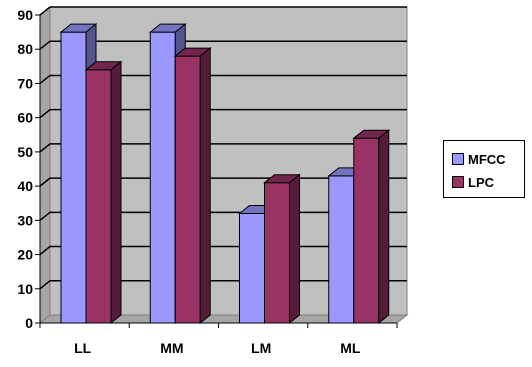  I want to click on x-tick-label: ML, so click(350, 348).